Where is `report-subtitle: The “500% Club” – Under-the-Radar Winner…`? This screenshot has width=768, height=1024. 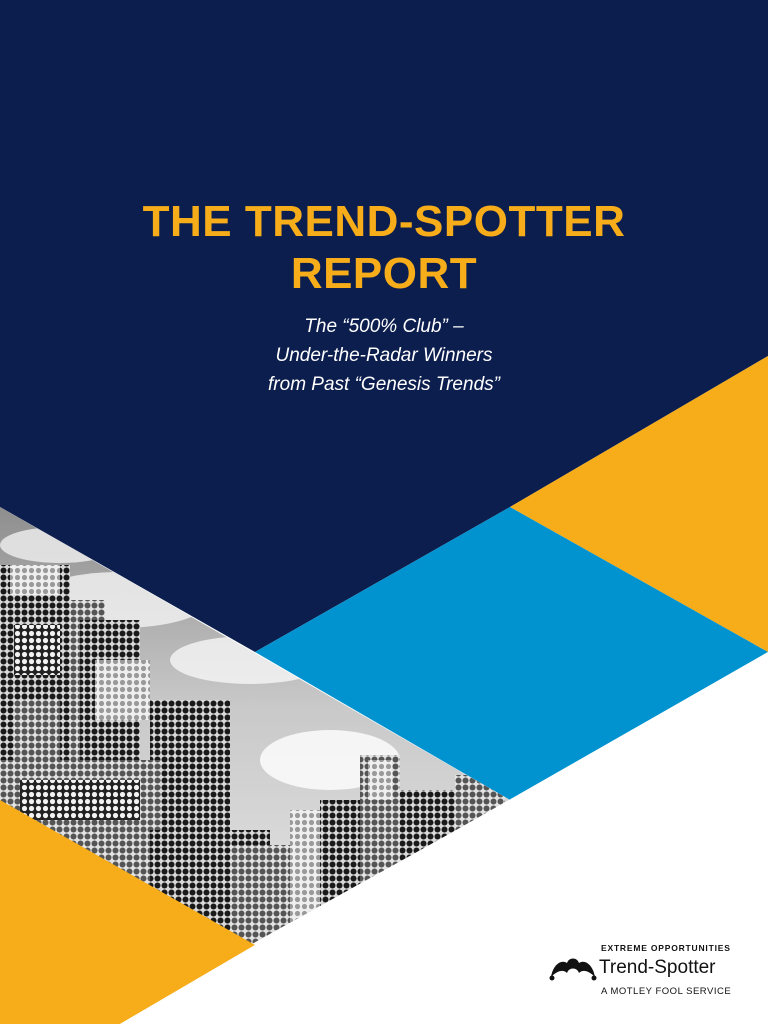
report-subtitle: The “500% Club” – Under-the-Radar Winner… is located at coordinates (384, 355).